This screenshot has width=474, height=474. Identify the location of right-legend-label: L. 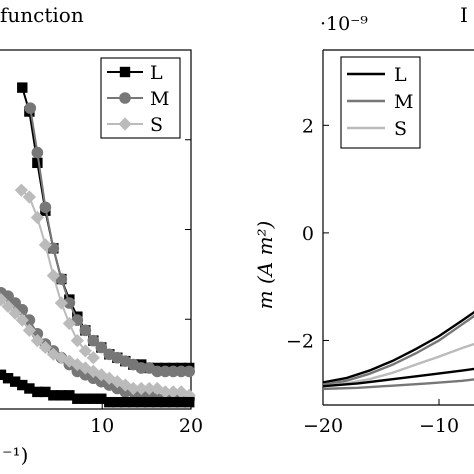
(400, 75).